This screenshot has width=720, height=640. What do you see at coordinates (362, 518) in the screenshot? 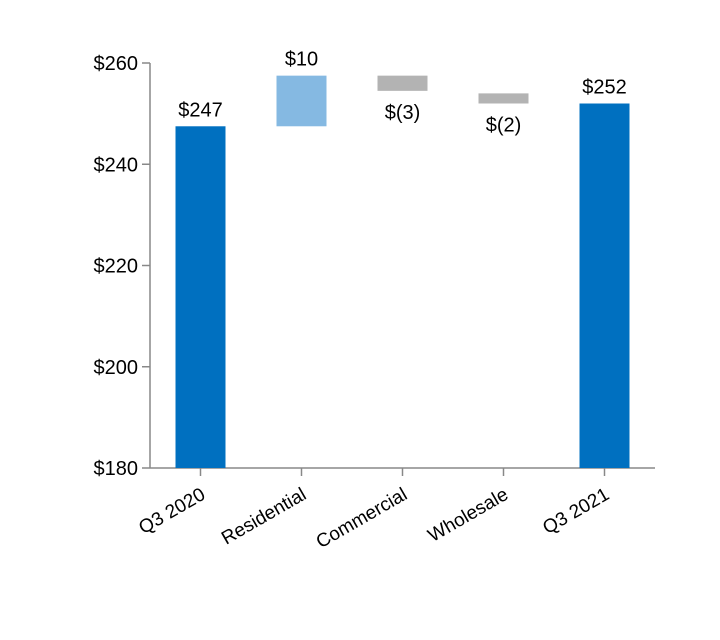
I see `category-label: Commercial` at bounding box center [362, 518].